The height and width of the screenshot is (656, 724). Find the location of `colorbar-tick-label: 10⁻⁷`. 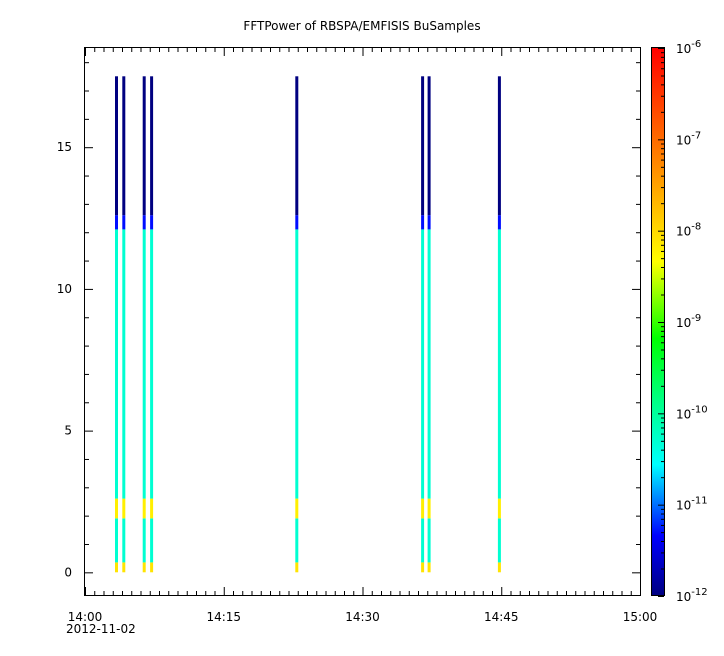

colorbar-tick-label: 10⁻⁷ is located at coordinates (688, 138).